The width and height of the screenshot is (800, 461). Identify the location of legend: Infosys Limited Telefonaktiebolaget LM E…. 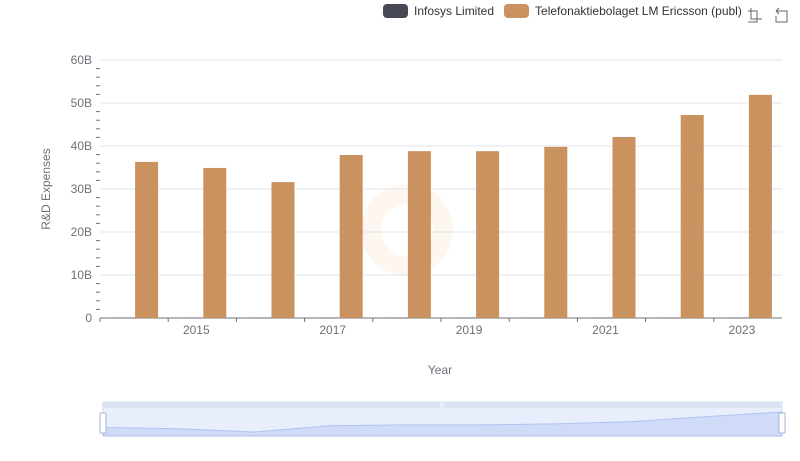
(567, 11).